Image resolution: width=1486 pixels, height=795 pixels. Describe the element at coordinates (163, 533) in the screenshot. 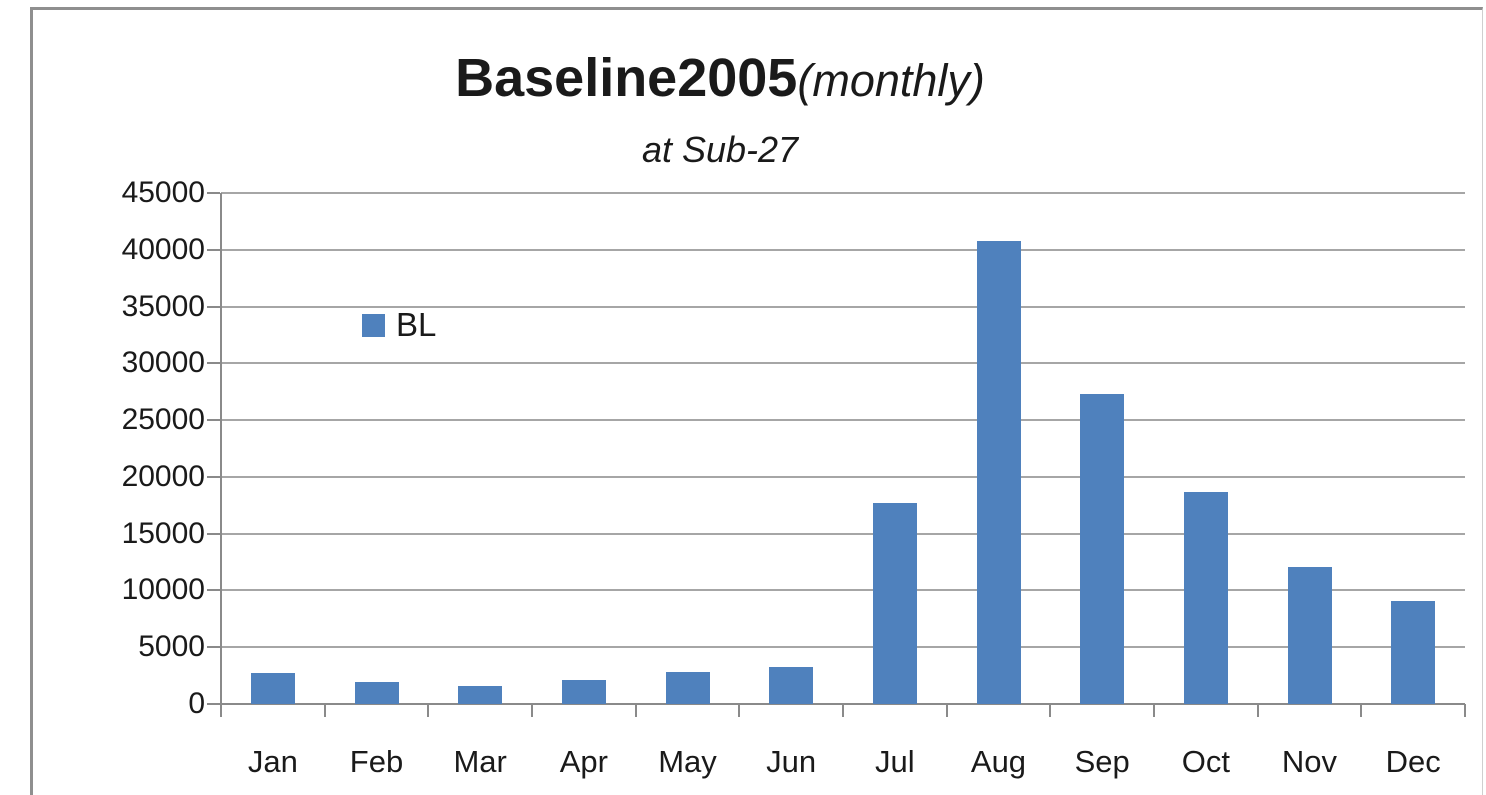

I see `y-axis-label: 15000` at that location.